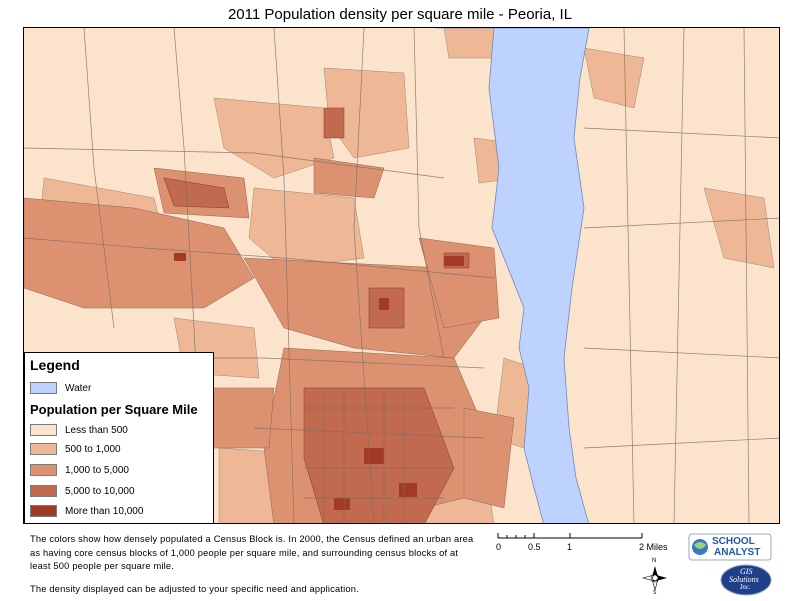  I want to click on legend-item-class: 5,000 to 10,000, so click(82, 491).